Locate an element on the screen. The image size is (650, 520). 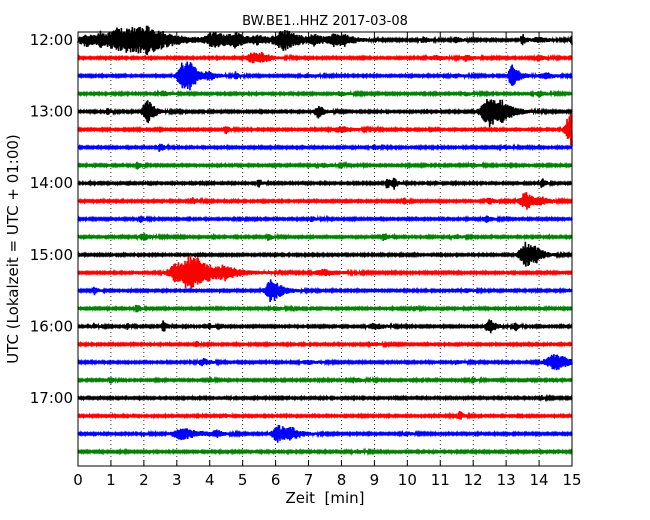
x-tick-label: 4 is located at coordinates (210, 480).